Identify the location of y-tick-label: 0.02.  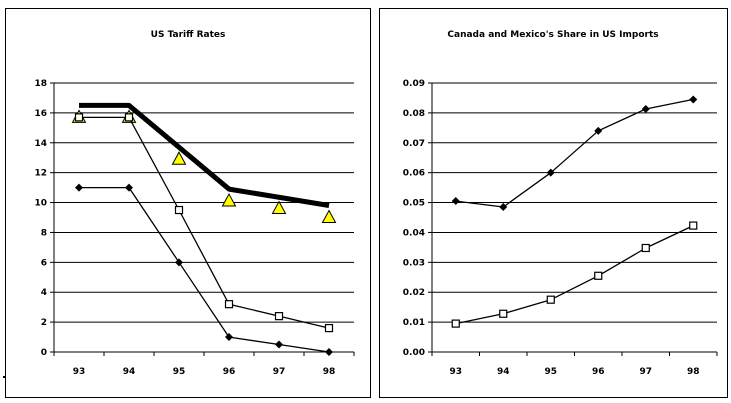
(414, 293).